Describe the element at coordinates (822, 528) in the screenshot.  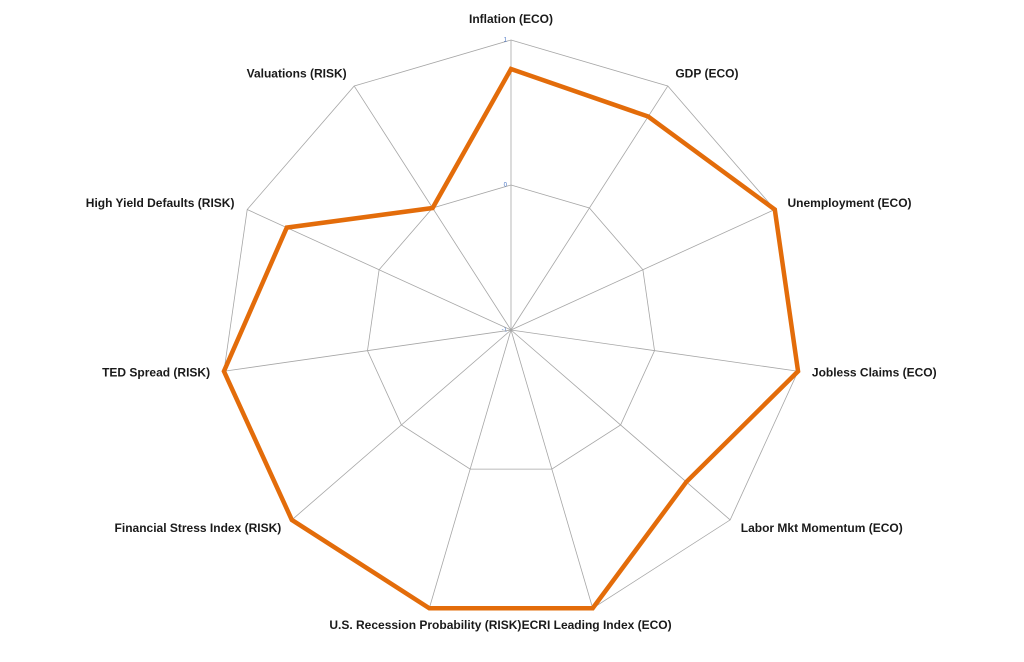
I see `axis-label: Labor Mkt Momentum (ECO)` at that location.